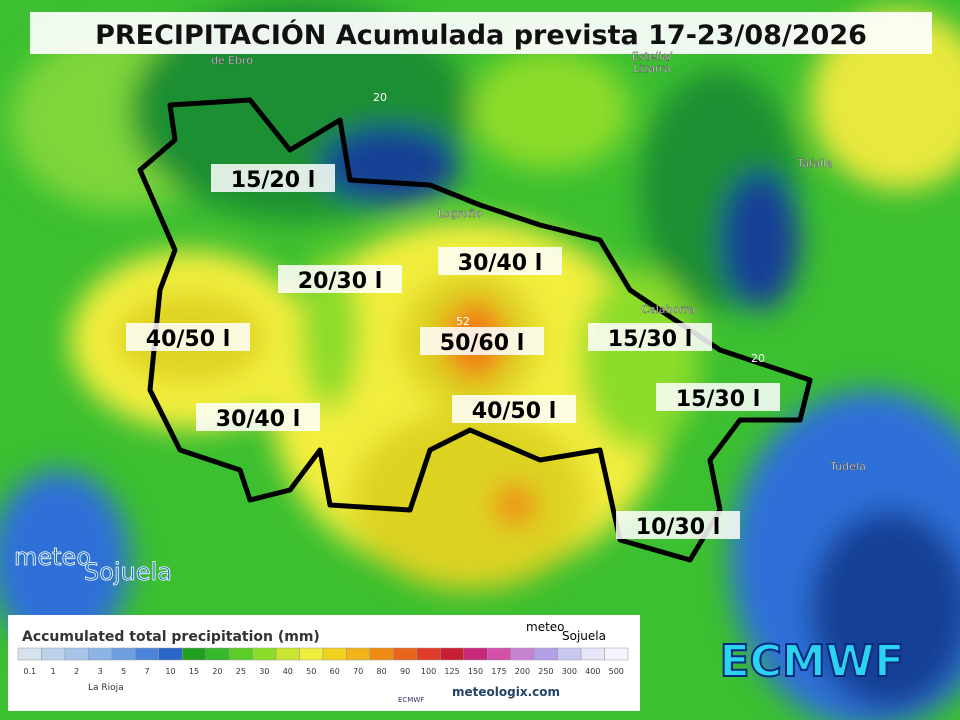  Describe the element at coordinates (171, 637) in the screenshot. I see `legend-title: Accumulated total precipitation (mm)` at that location.